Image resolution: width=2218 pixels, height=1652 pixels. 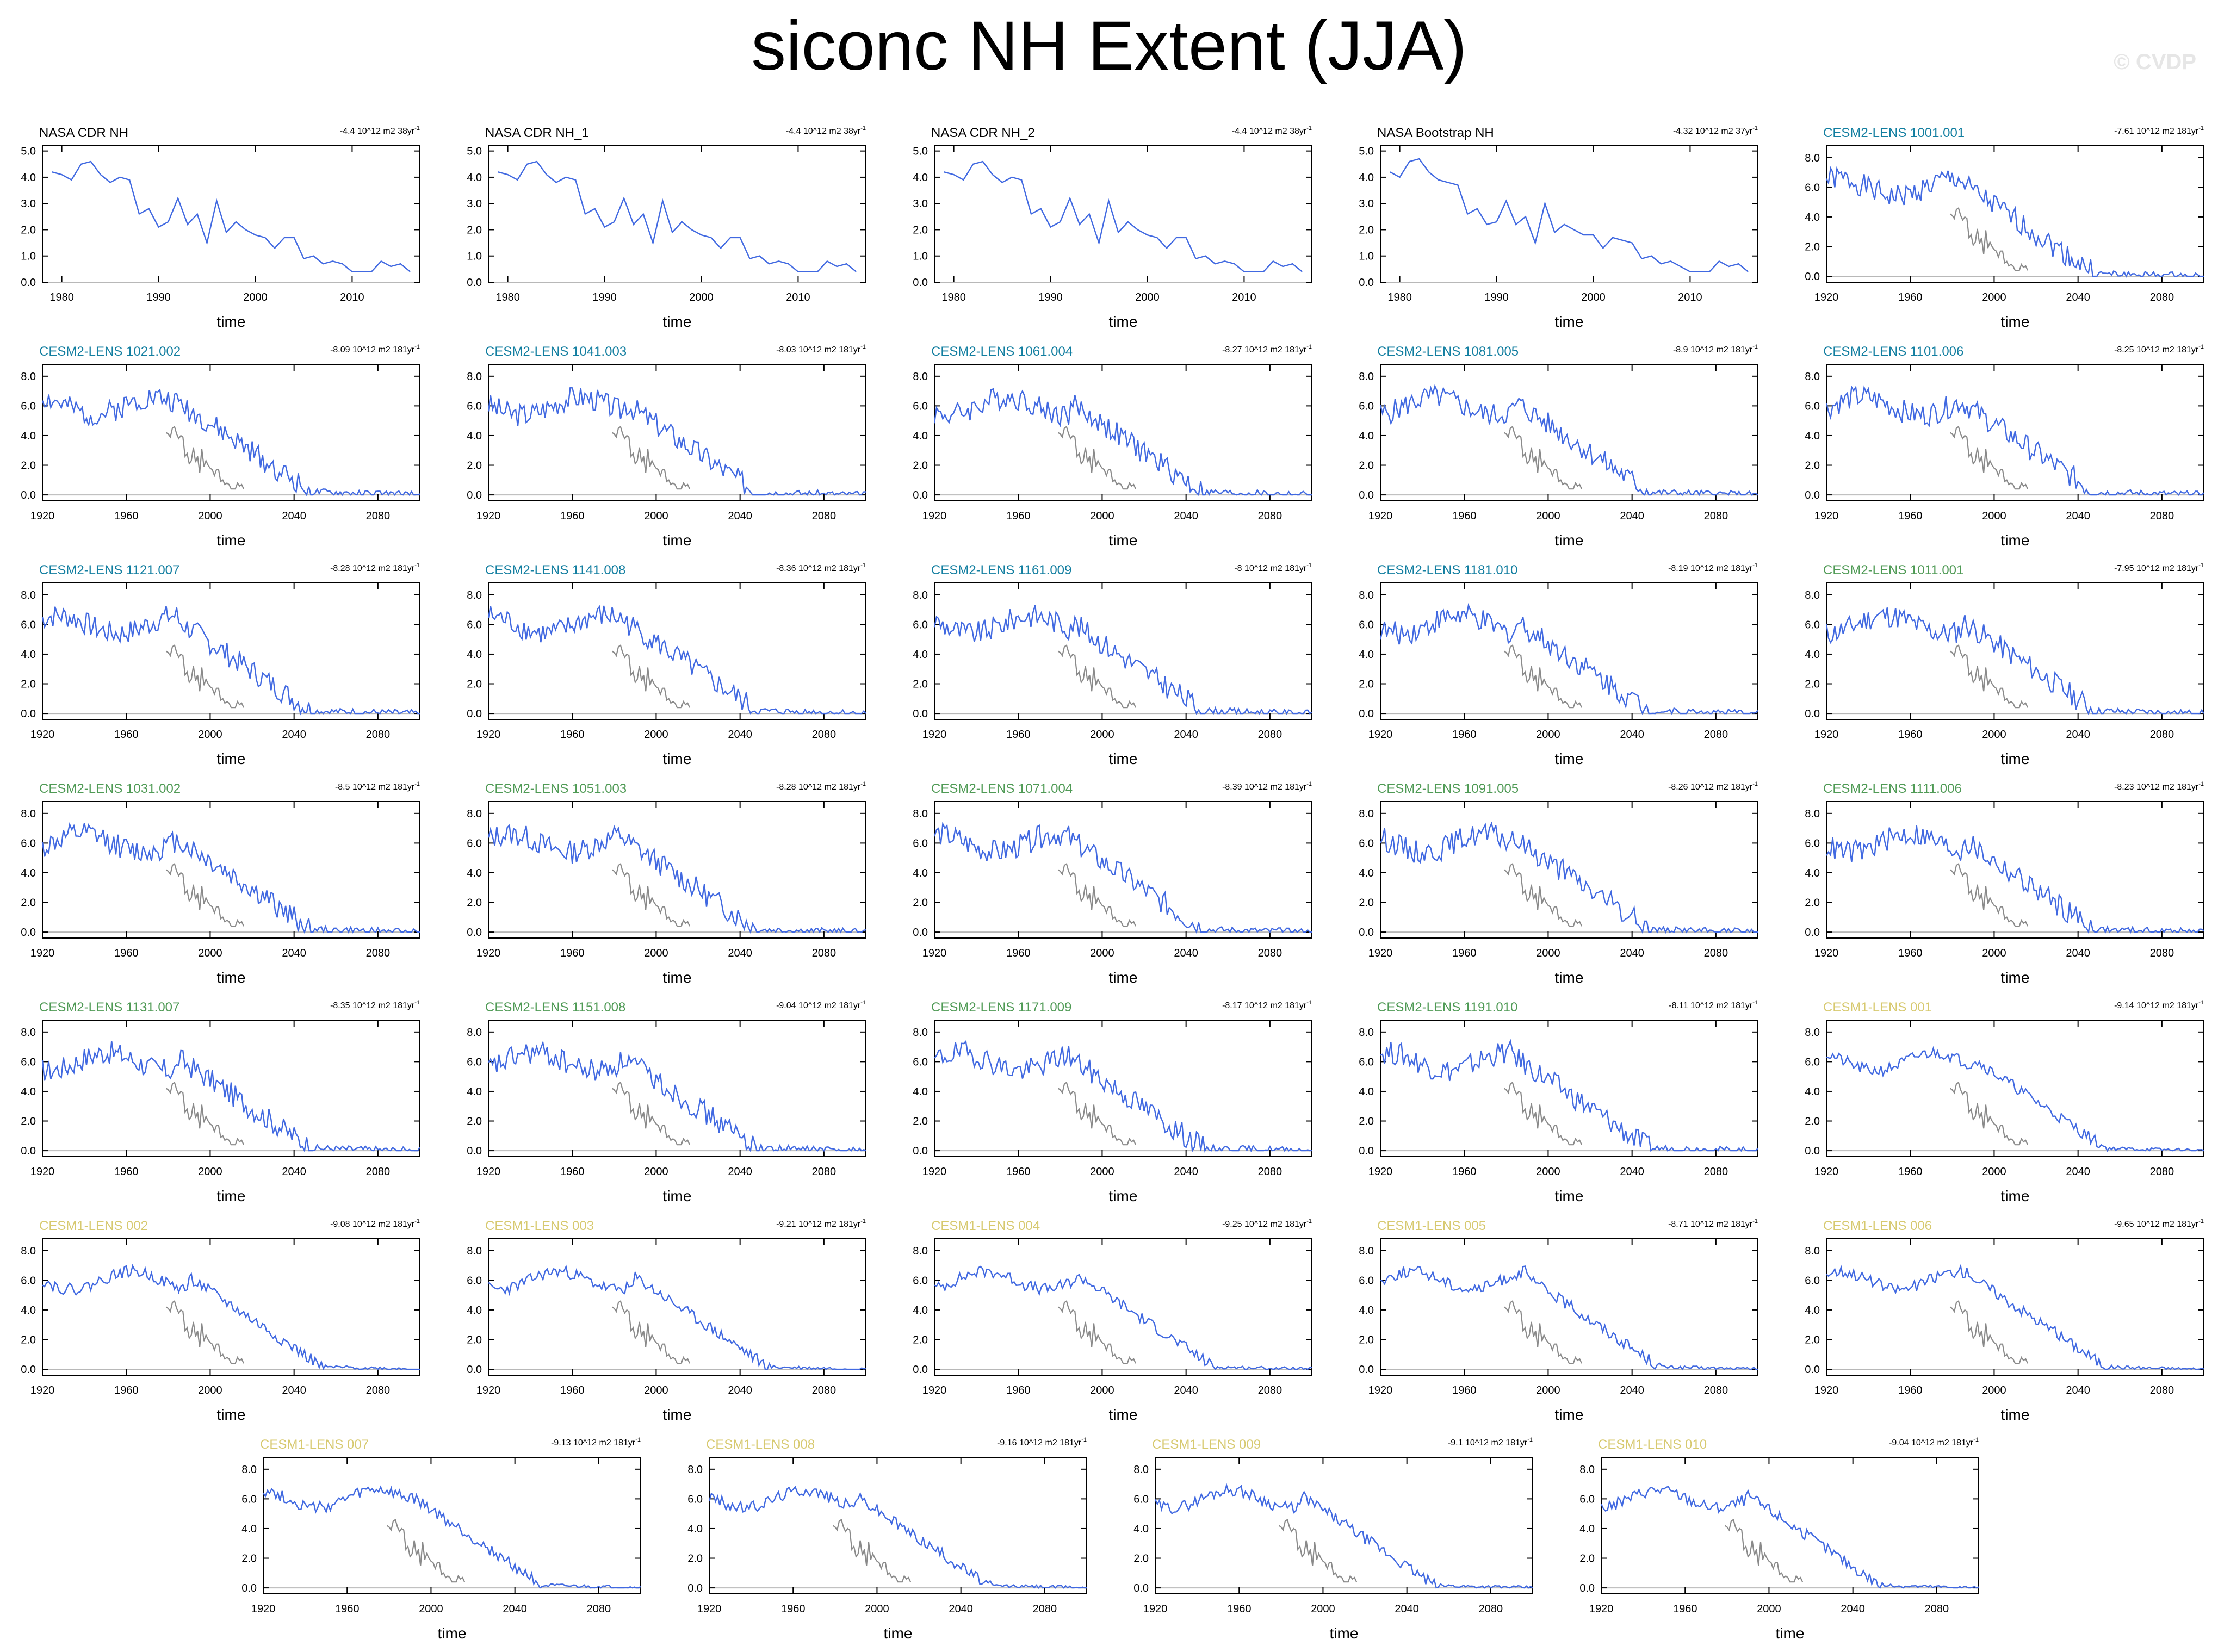 What do you see at coordinates (1267, 1223) in the screenshot?
I see `trend-label: -9.25 10^12 m2 181yr-1` at bounding box center [1267, 1223].